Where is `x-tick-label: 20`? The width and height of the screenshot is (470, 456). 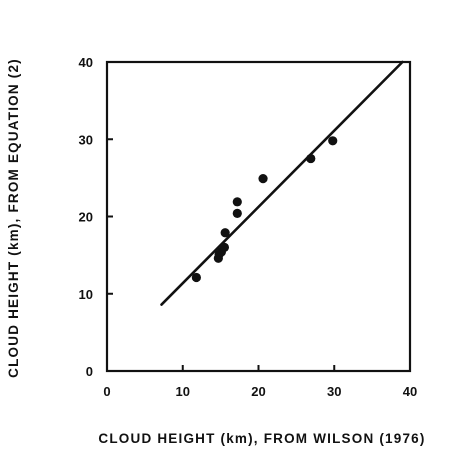
x-tick-label: 20 is located at coordinates (258, 391).